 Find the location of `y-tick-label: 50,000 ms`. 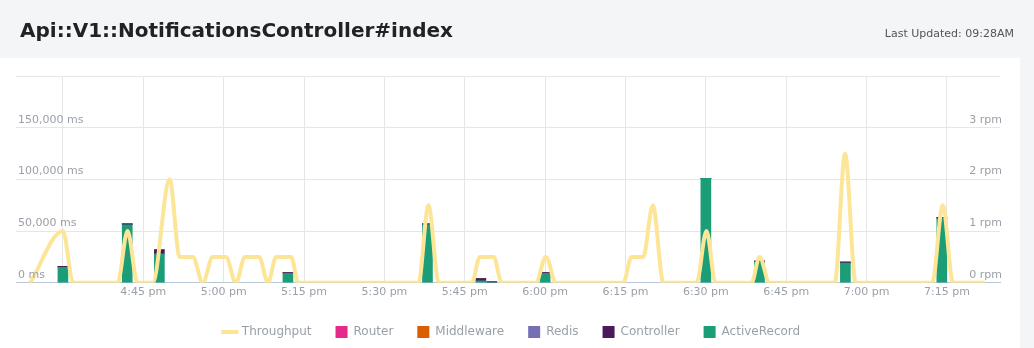

y-tick-label: 50,000 ms is located at coordinates (47, 222).